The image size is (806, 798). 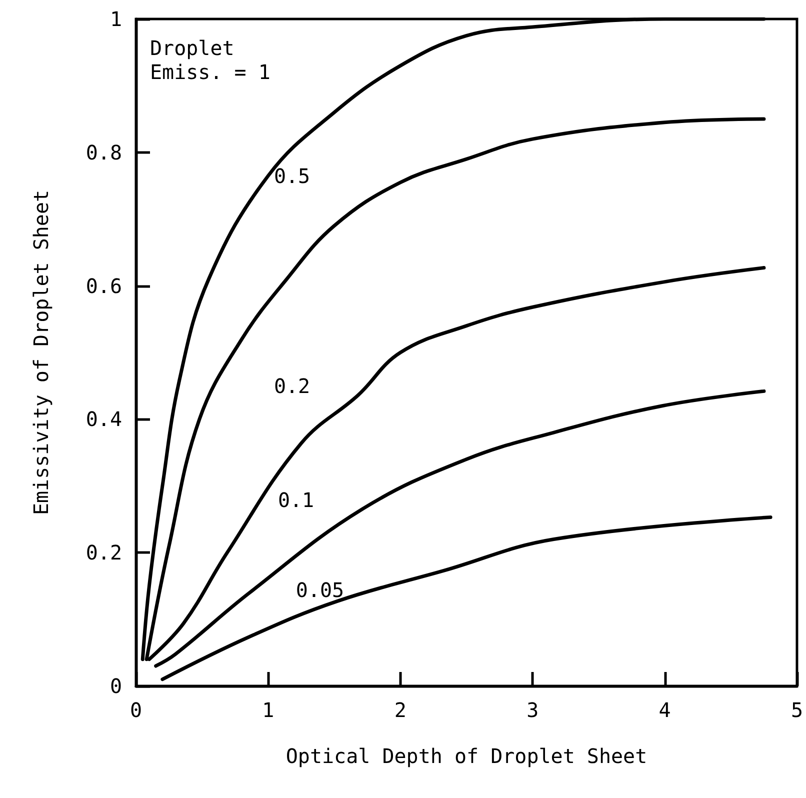 What do you see at coordinates (292, 386) in the screenshot?
I see `annotation: 0.2` at bounding box center [292, 386].